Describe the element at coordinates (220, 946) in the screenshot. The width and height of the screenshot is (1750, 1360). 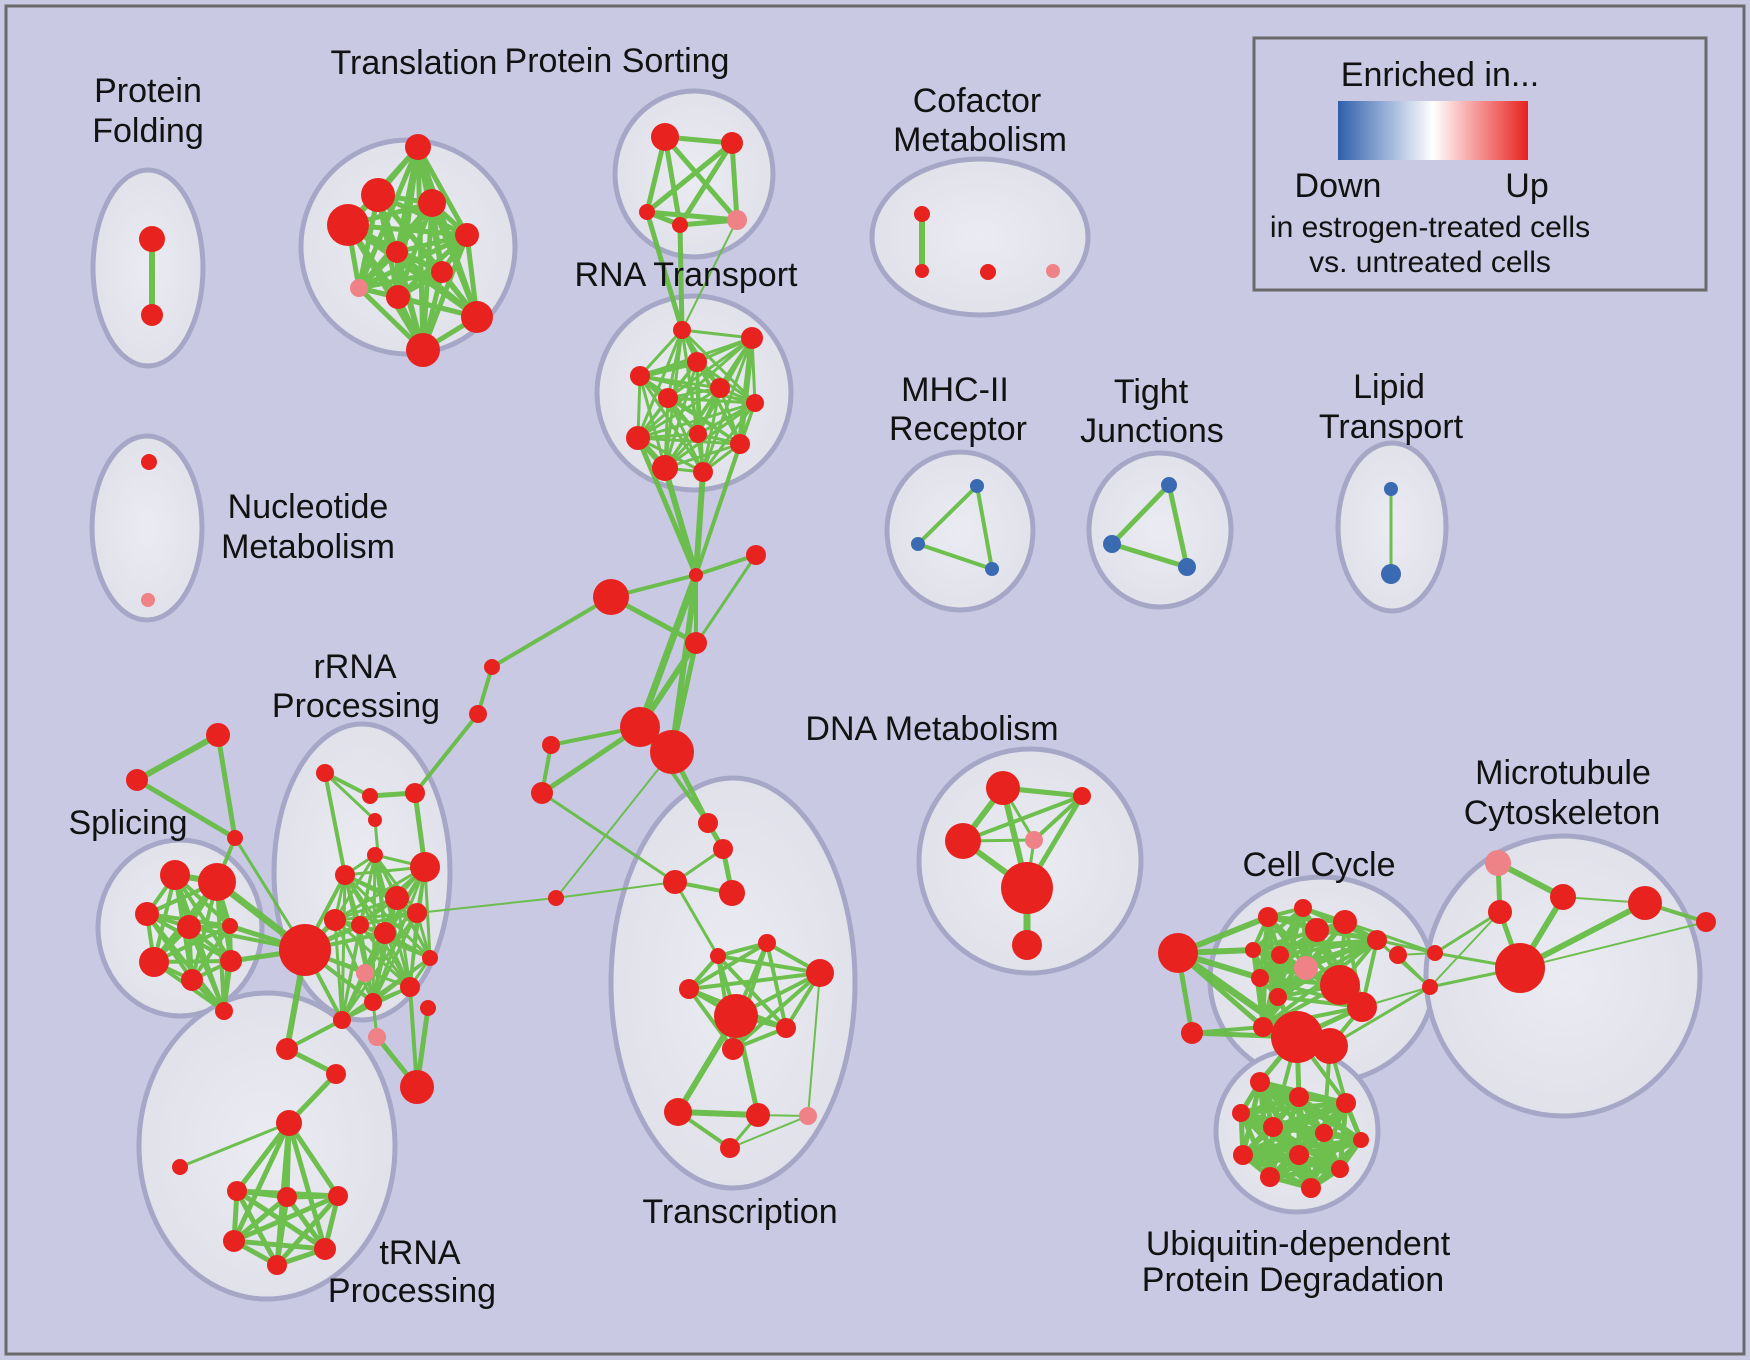
I see `edge-sp2-sp10` at that location.